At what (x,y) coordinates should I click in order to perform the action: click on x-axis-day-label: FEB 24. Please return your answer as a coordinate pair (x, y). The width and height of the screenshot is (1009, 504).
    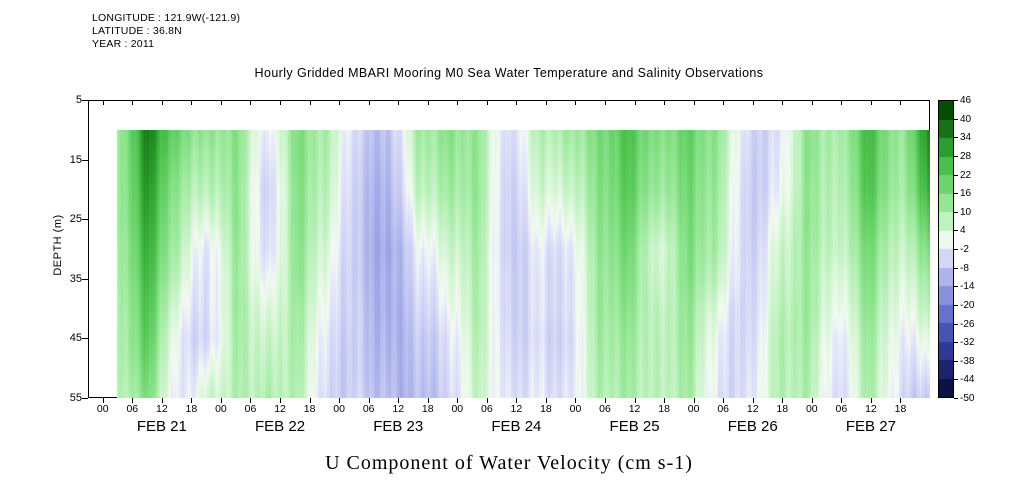
    Looking at the image, I should click on (516, 426).